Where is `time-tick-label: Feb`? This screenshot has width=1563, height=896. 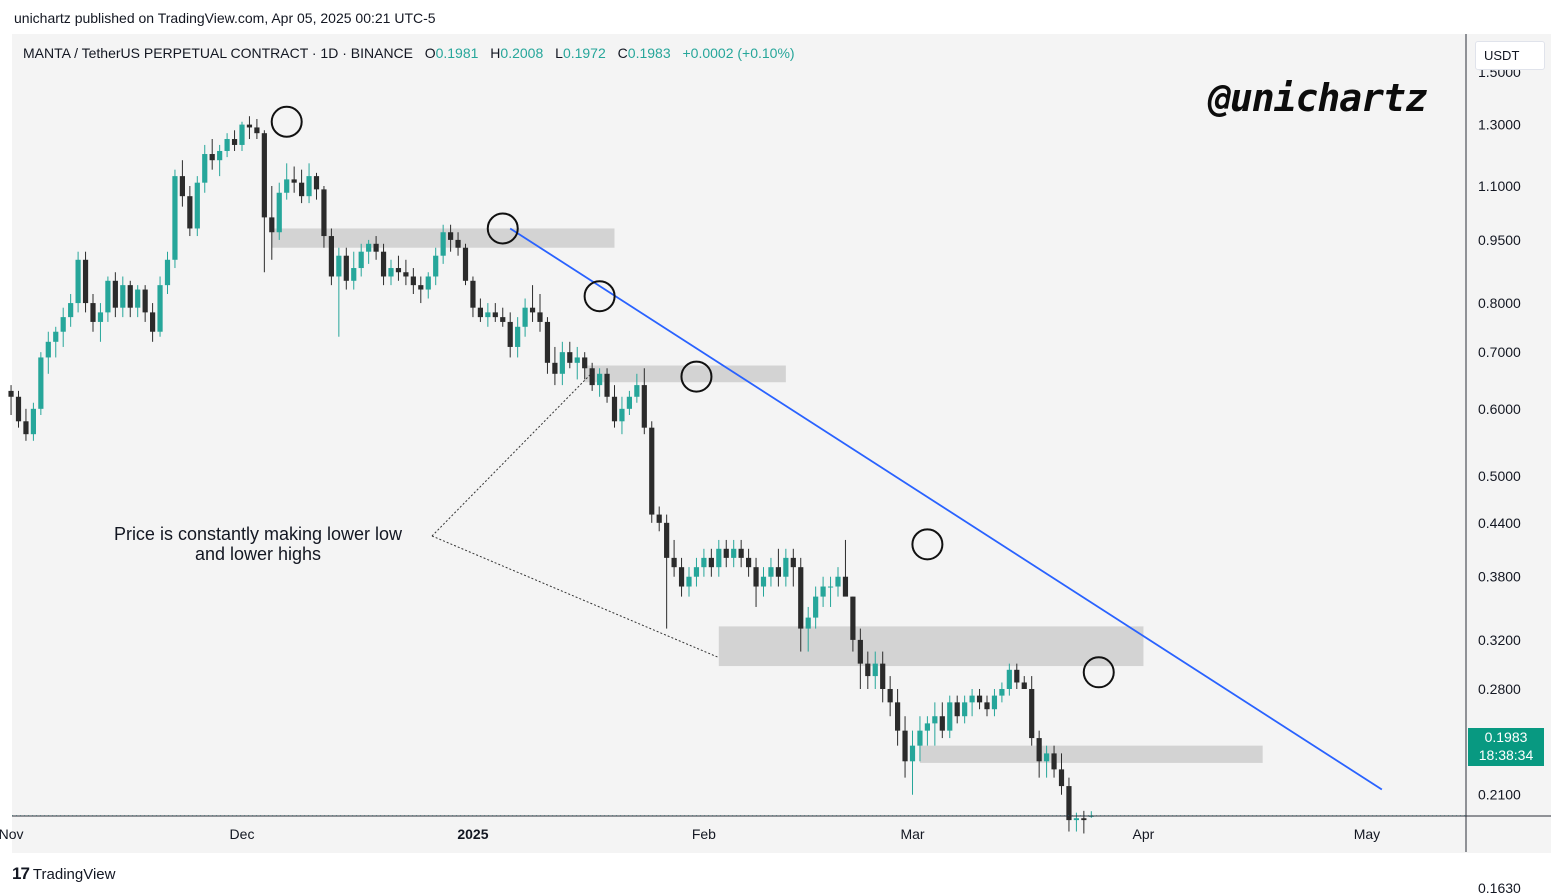
time-tick-label: Feb is located at coordinates (704, 834).